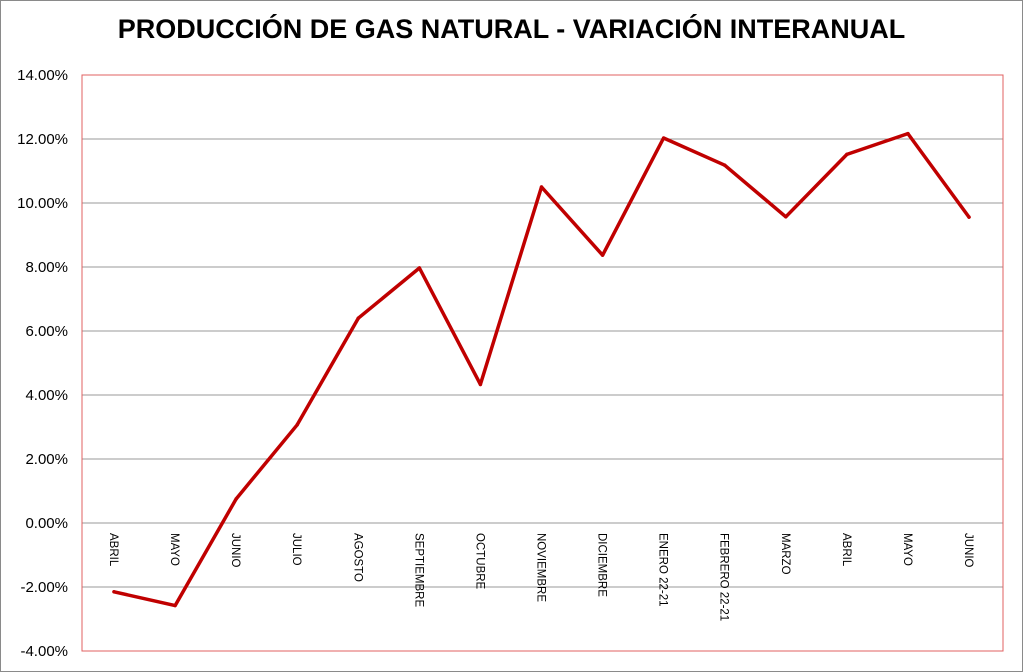  Describe the element at coordinates (418, 570) in the screenshot. I see `x-category-label: SEPTIEMBRE` at that location.